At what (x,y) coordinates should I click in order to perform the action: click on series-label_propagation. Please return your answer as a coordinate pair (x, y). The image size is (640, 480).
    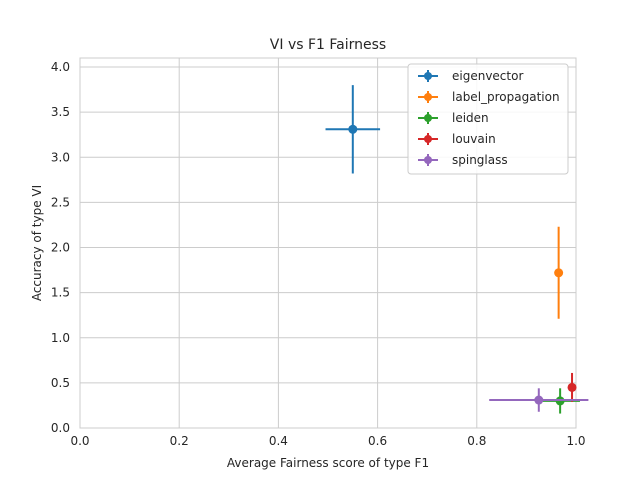
    Looking at the image, I should click on (559, 272).